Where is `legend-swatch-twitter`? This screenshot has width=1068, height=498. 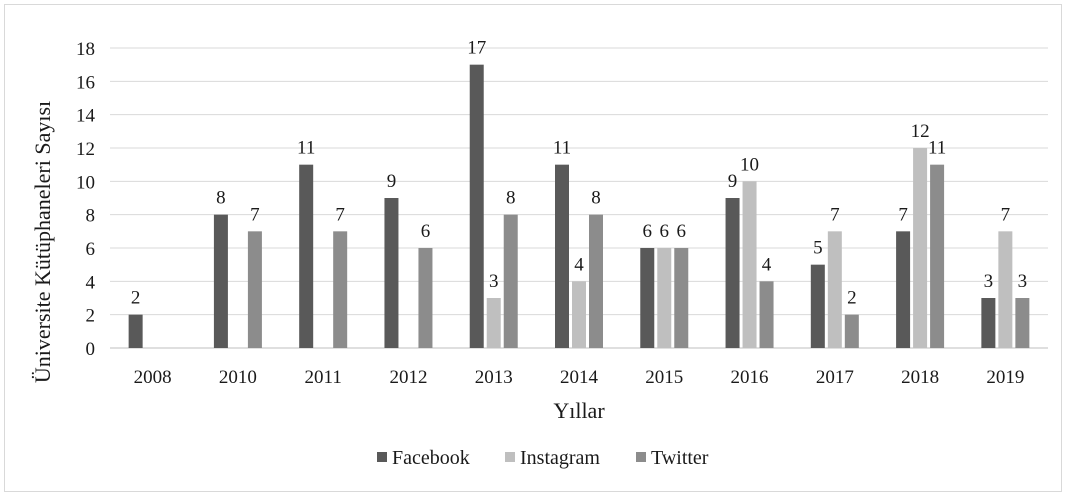 legend-swatch-twitter is located at coordinates (641, 457).